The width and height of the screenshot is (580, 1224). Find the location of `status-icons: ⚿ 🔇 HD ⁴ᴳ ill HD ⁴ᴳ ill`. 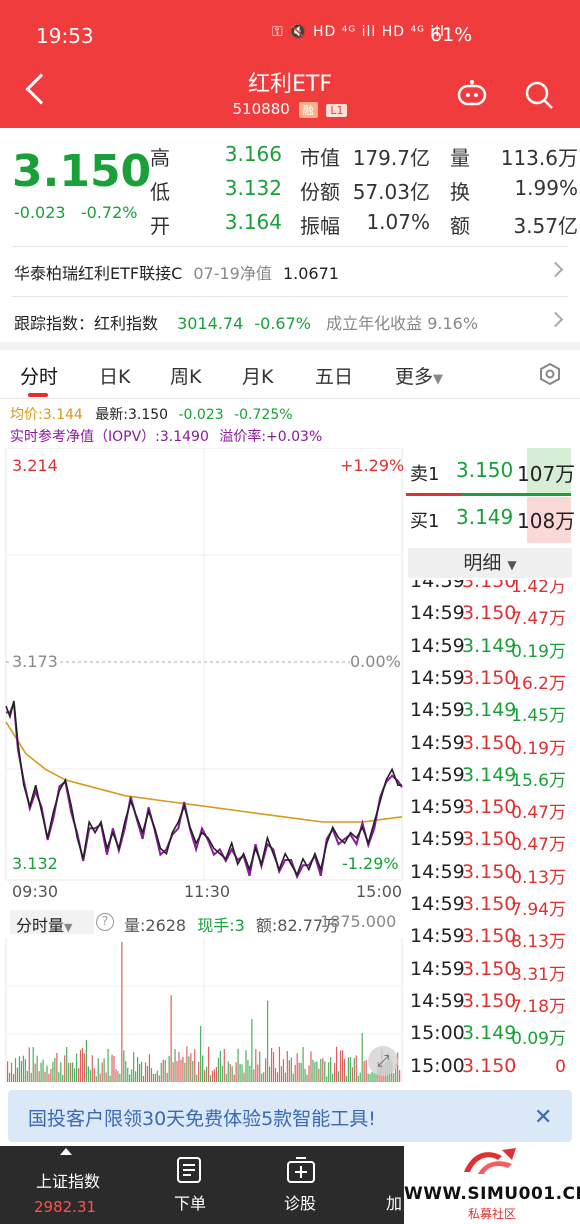

status-icons: ⚿ 🔇 HD ⁴ᴳ ill HD ⁴ᴳ ill is located at coordinates (359, 32).